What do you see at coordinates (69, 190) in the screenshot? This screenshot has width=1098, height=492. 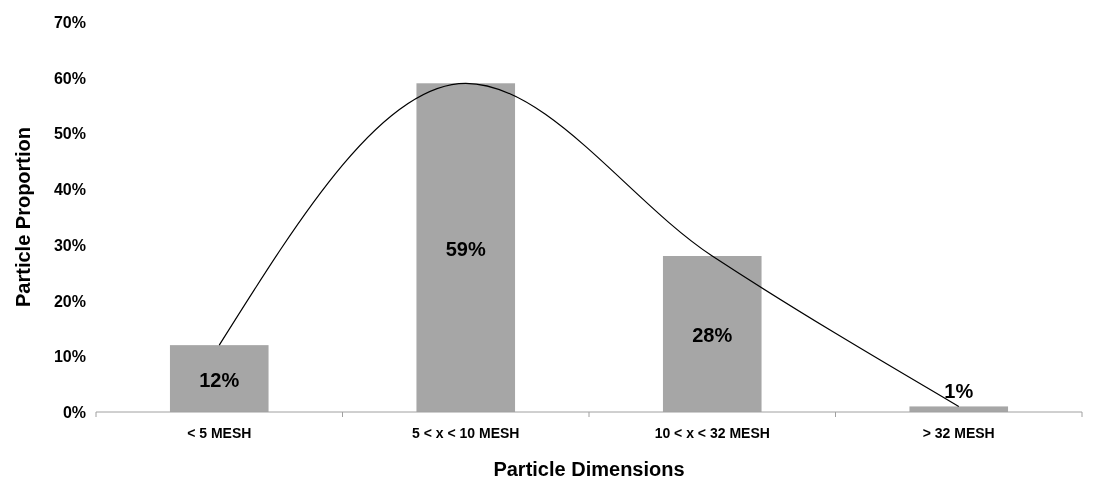 I see `y-tick-label: 40%` at bounding box center [69, 190].